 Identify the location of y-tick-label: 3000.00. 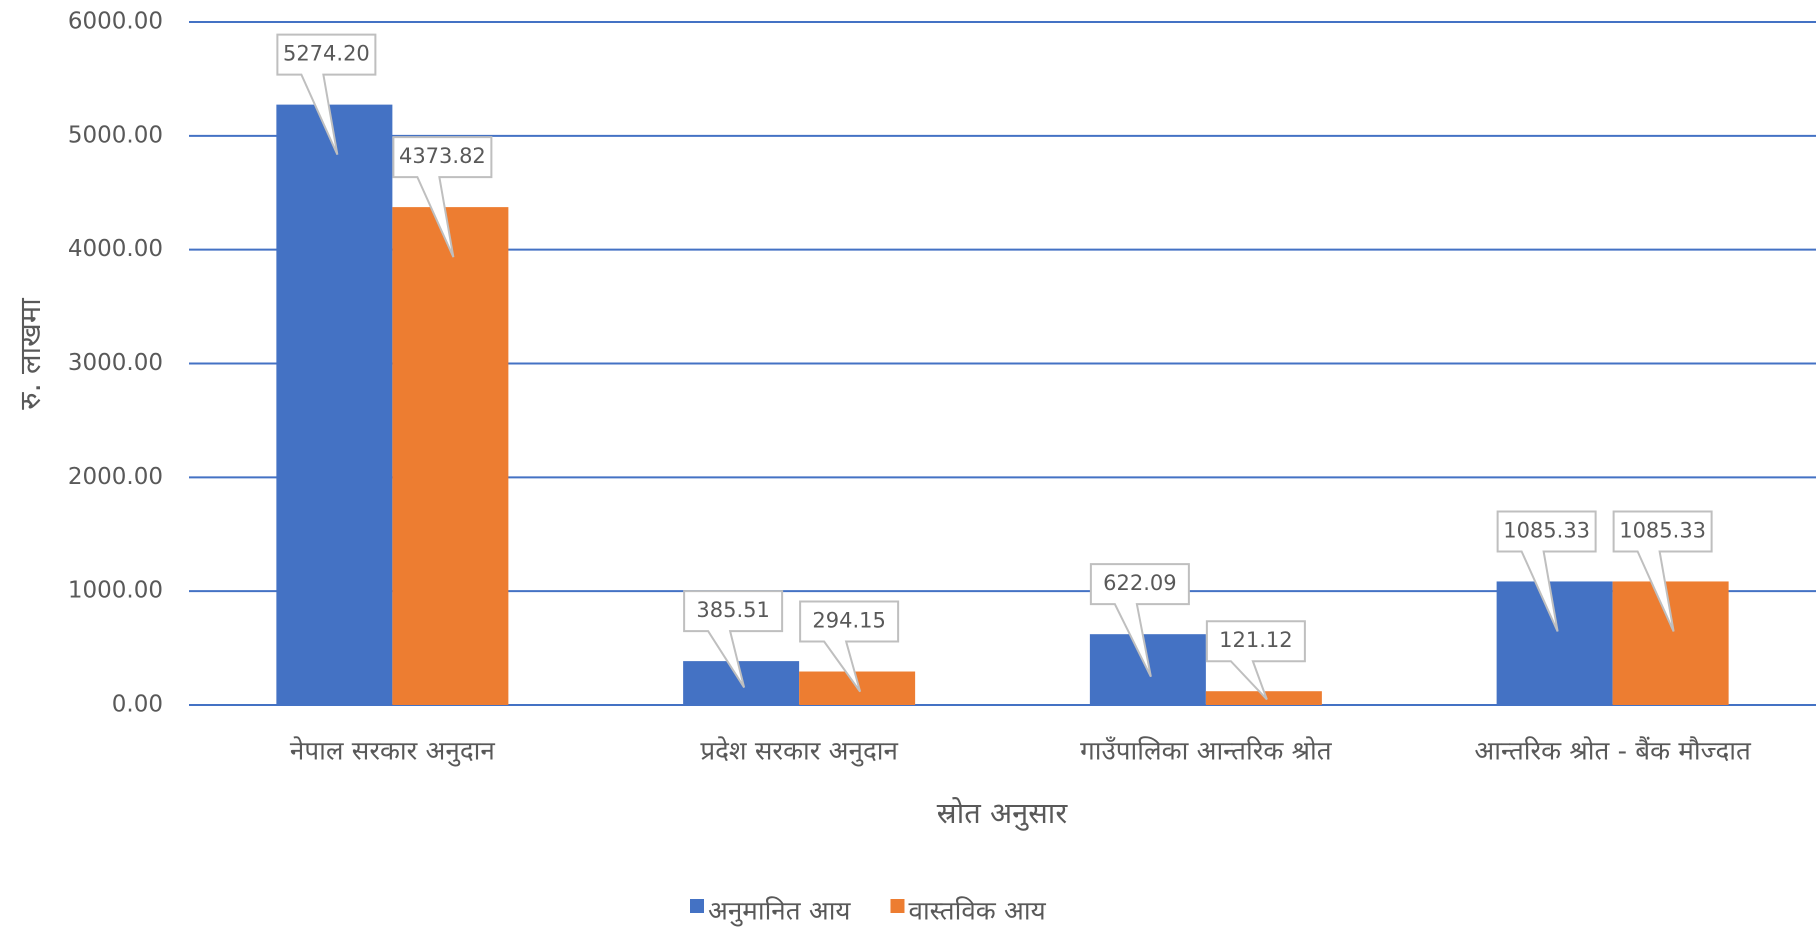
(115, 363).